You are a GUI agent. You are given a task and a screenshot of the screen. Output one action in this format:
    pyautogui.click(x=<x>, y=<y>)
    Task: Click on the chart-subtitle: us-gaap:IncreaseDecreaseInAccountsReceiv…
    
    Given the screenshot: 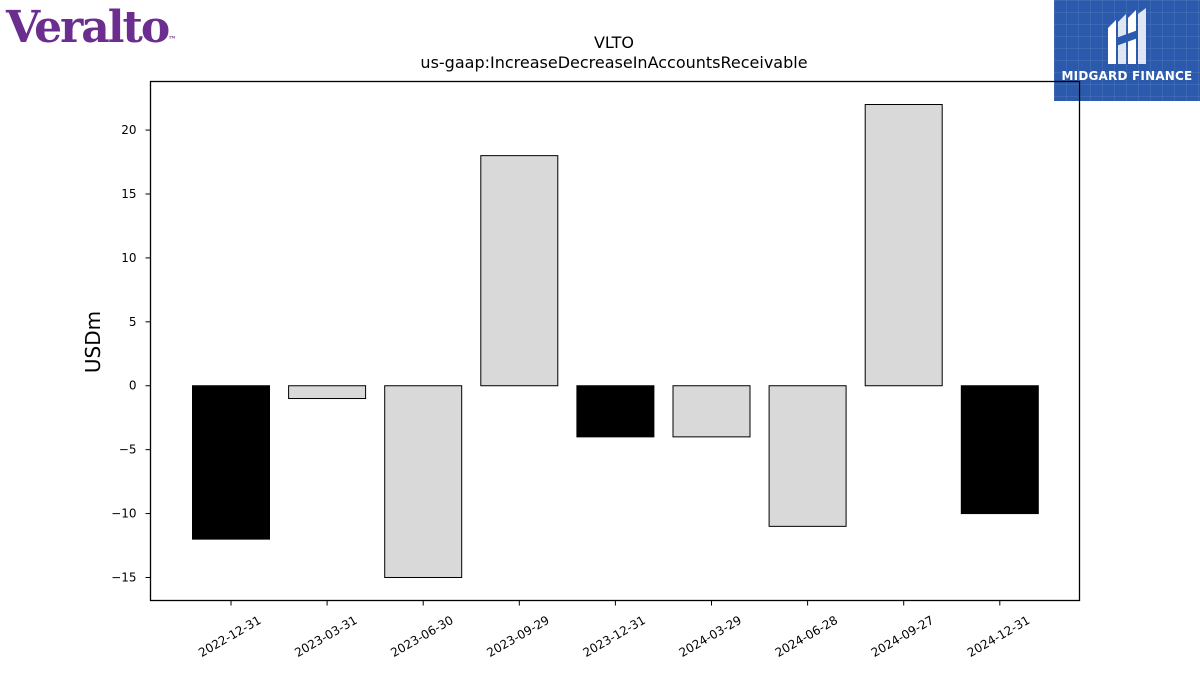 What is the action you would take?
    pyautogui.click(x=613, y=62)
    